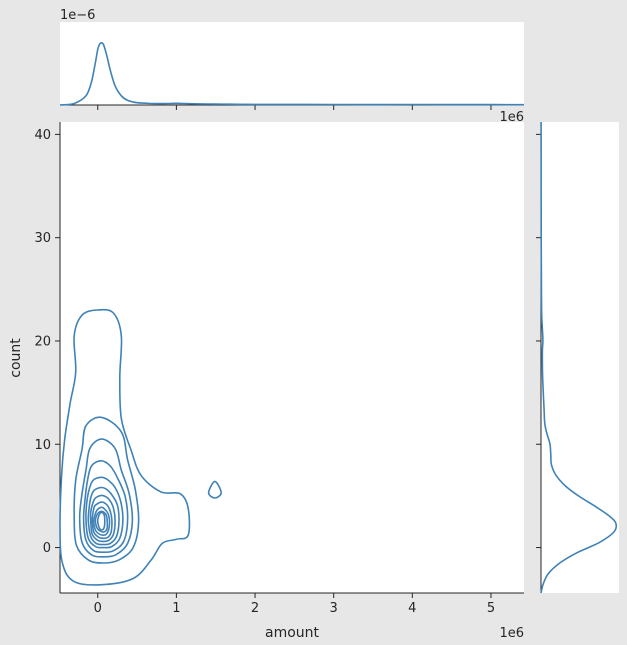 The image size is (627, 645). Describe the element at coordinates (511, 117) in the screenshot. I see `top-x-scale-label: 1e6` at that location.